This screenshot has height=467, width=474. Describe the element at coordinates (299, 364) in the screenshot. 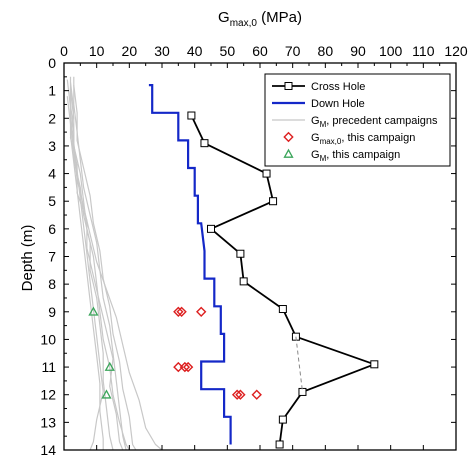

I see `cross-hole-dashed-connector` at that location.